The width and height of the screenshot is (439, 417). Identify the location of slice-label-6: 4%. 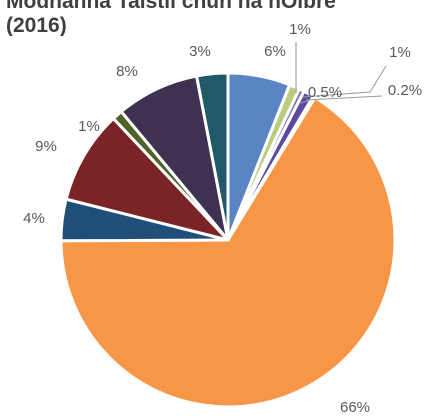
(34, 218).